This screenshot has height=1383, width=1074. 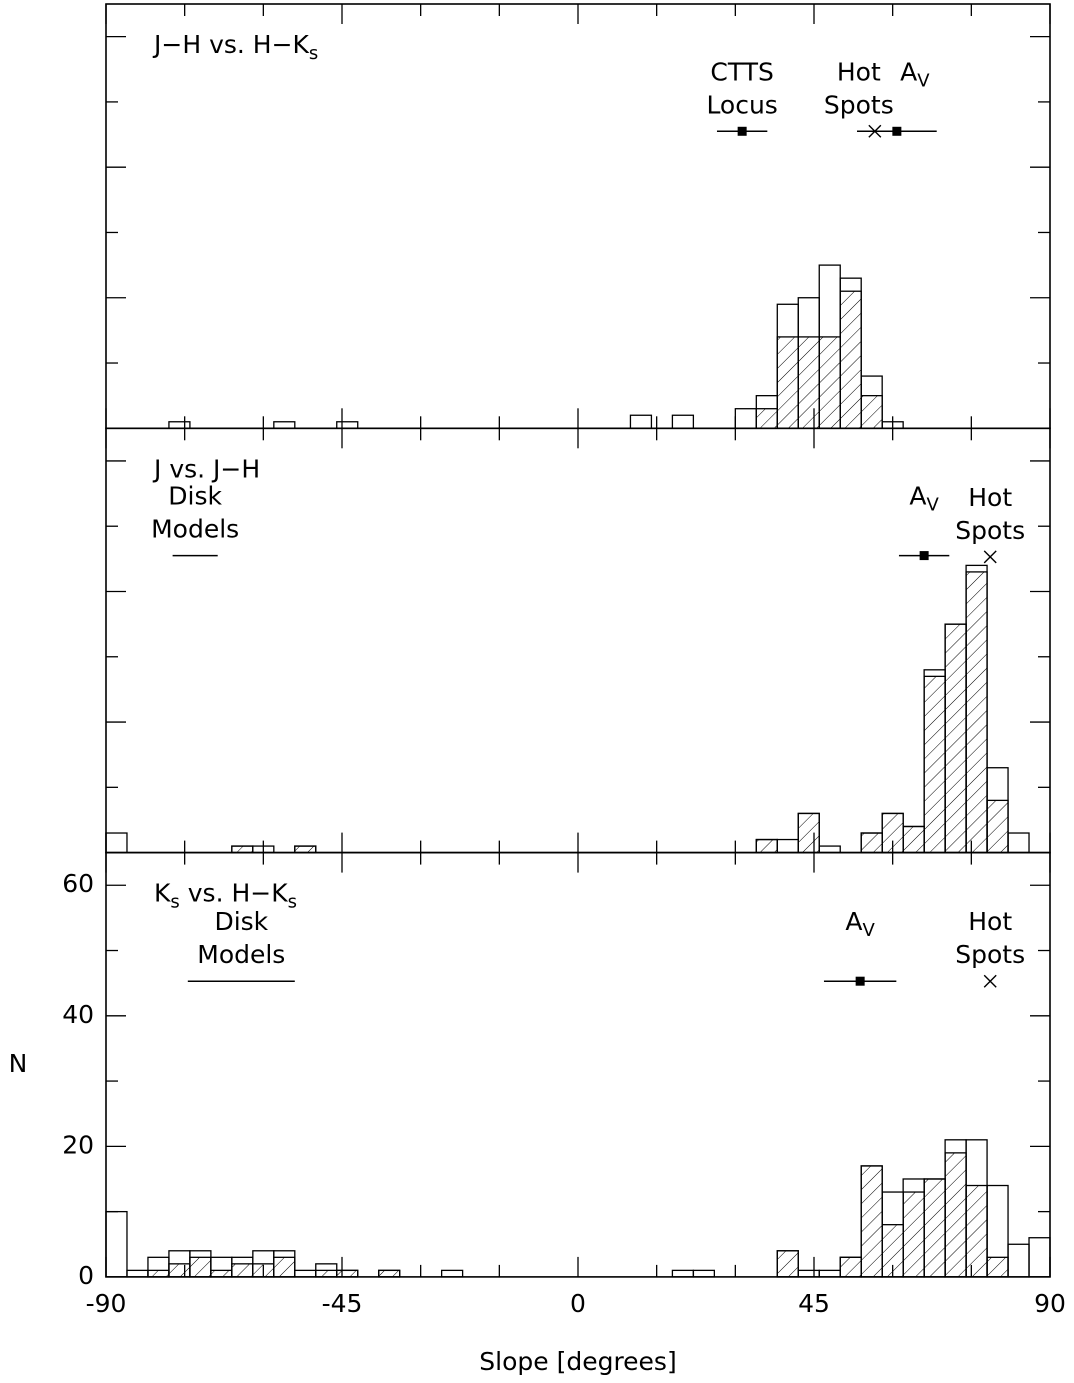 What do you see at coordinates (78, 883) in the screenshot?
I see `y-tick-label: 60` at bounding box center [78, 883].